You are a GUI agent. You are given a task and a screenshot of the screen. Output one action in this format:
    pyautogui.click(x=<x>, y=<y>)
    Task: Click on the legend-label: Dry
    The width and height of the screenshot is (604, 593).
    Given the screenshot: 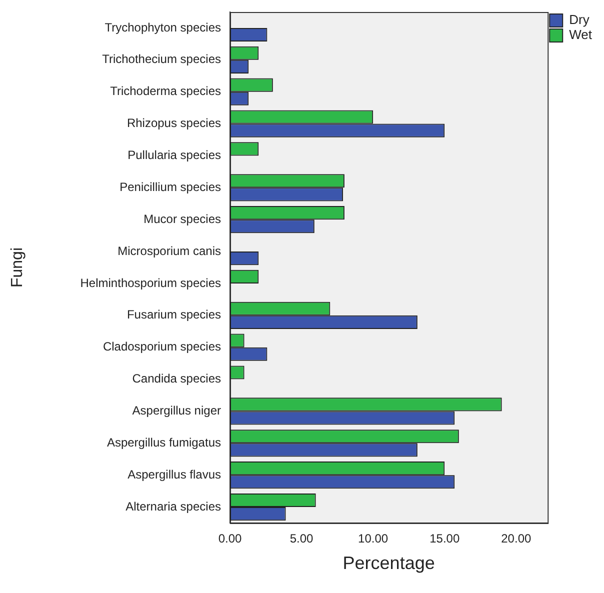 What is the action you would take?
    pyautogui.click(x=579, y=20)
    